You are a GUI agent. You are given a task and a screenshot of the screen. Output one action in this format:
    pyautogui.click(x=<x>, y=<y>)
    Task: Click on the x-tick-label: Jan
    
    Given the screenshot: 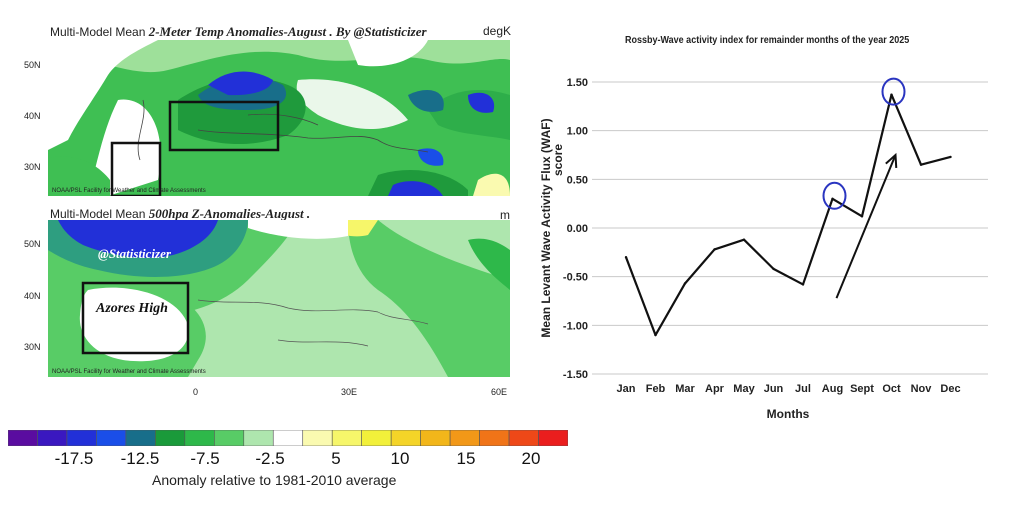 What is the action you would take?
    pyautogui.click(x=626, y=389)
    